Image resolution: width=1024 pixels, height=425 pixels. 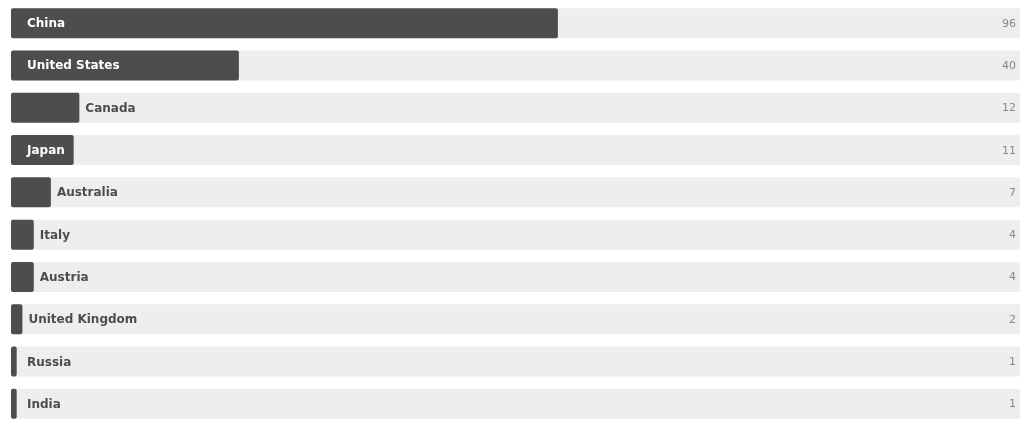 I want to click on data-label: 40, so click(x=1009, y=65).